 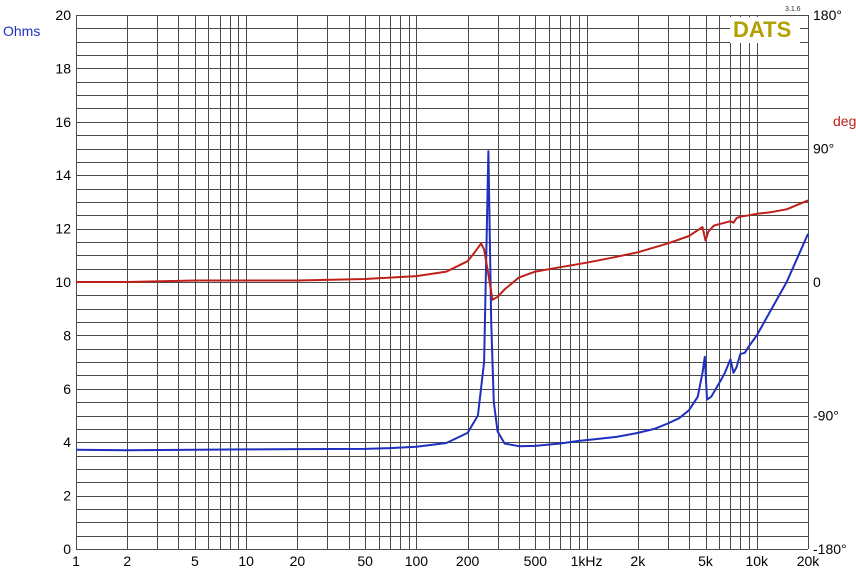 What do you see at coordinates (21, 31) in the screenshot?
I see `y-axis-label: Ohms` at bounding box center [21, 31].